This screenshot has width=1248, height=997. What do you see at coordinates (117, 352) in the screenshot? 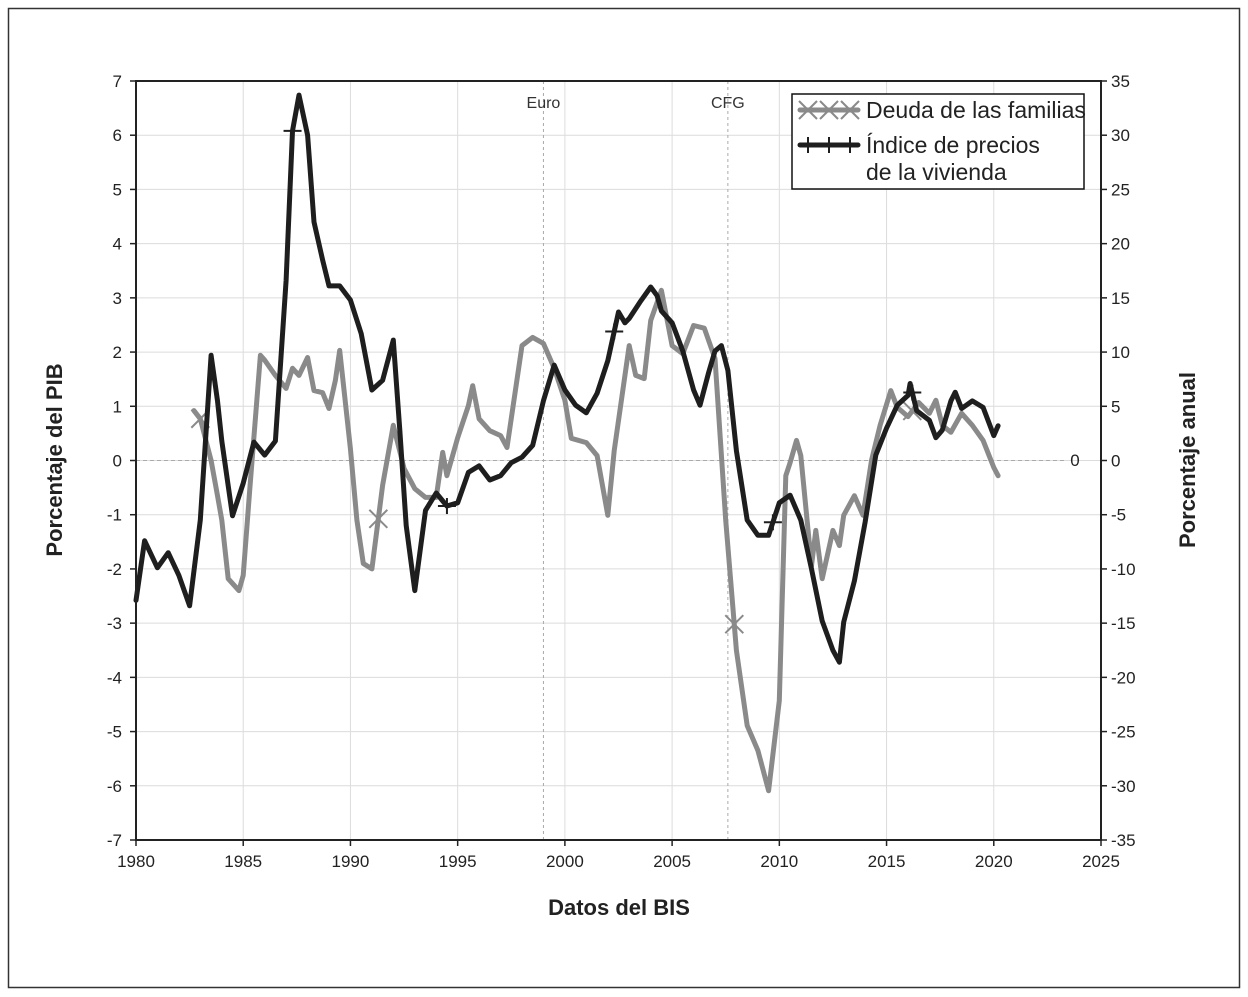
I see `y-left-tick-label: 2` at bounding box center [117, 352].